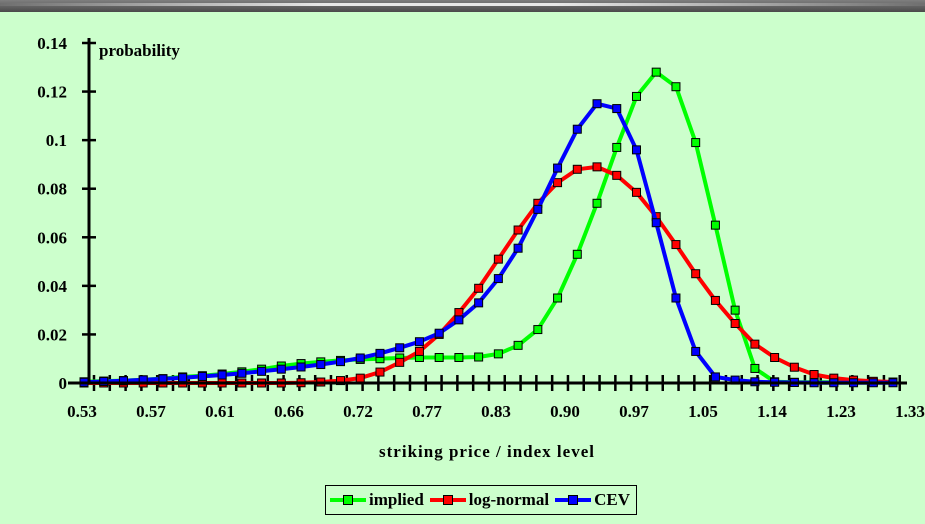  Describe the element at coordinates (289, 411) in the screenshot. I see `x-tick-label: 0.66` at that location.